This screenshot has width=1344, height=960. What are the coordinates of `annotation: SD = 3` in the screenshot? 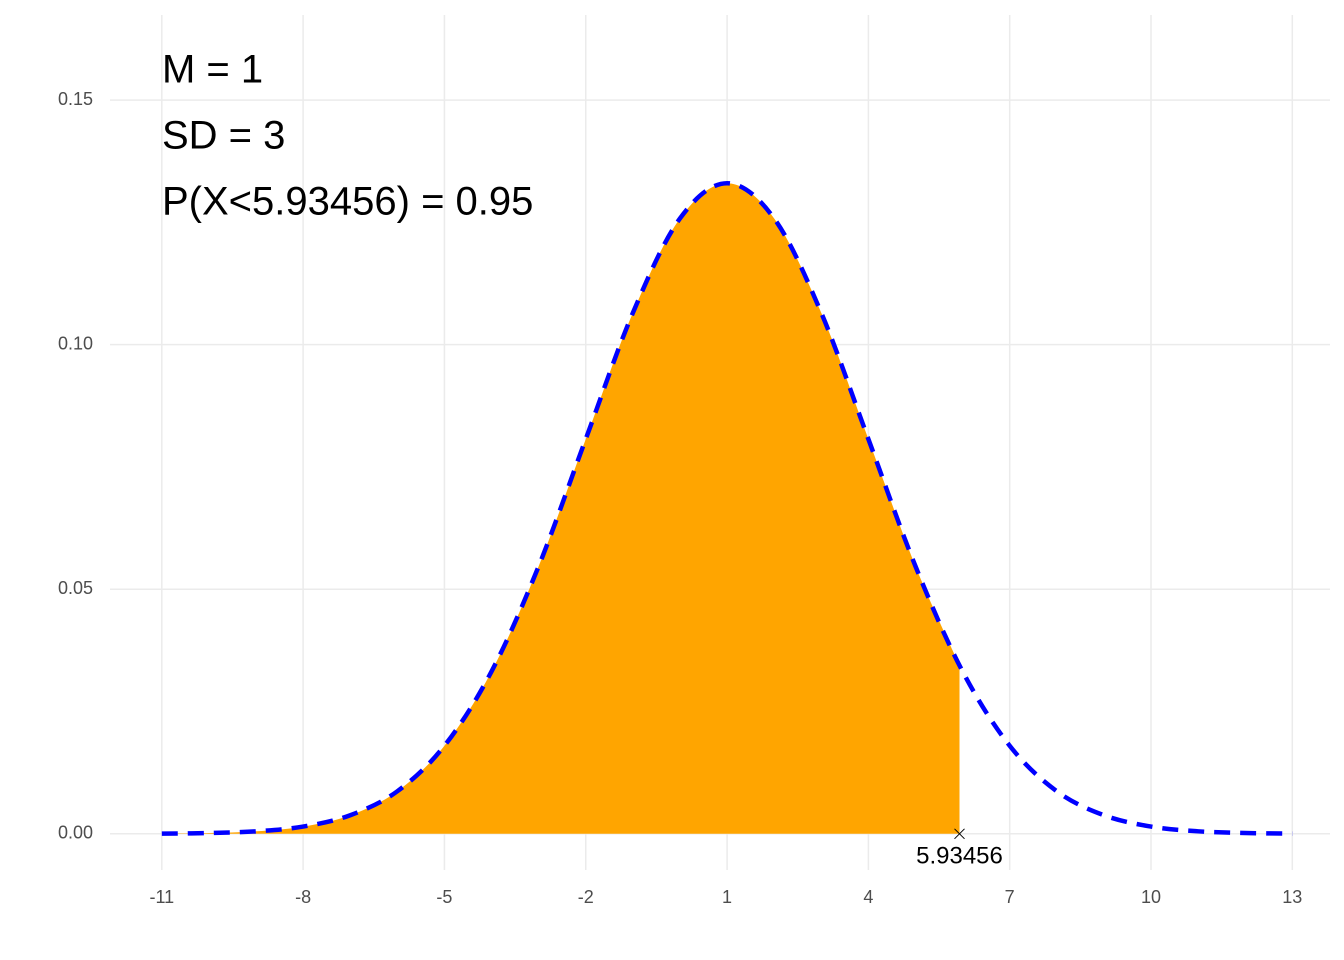 It's located at (223, 136).